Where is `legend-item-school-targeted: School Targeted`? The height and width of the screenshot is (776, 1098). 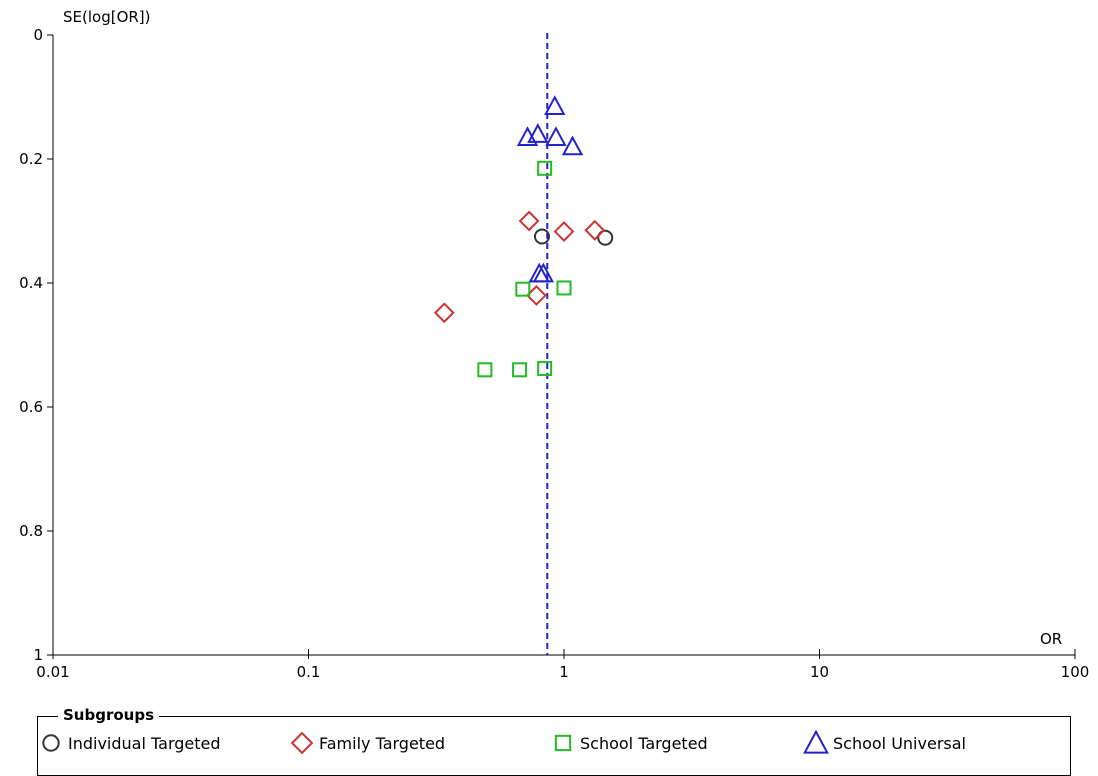 legend-item-school-targeted: School Targeted is located at coordinates (629, 743).